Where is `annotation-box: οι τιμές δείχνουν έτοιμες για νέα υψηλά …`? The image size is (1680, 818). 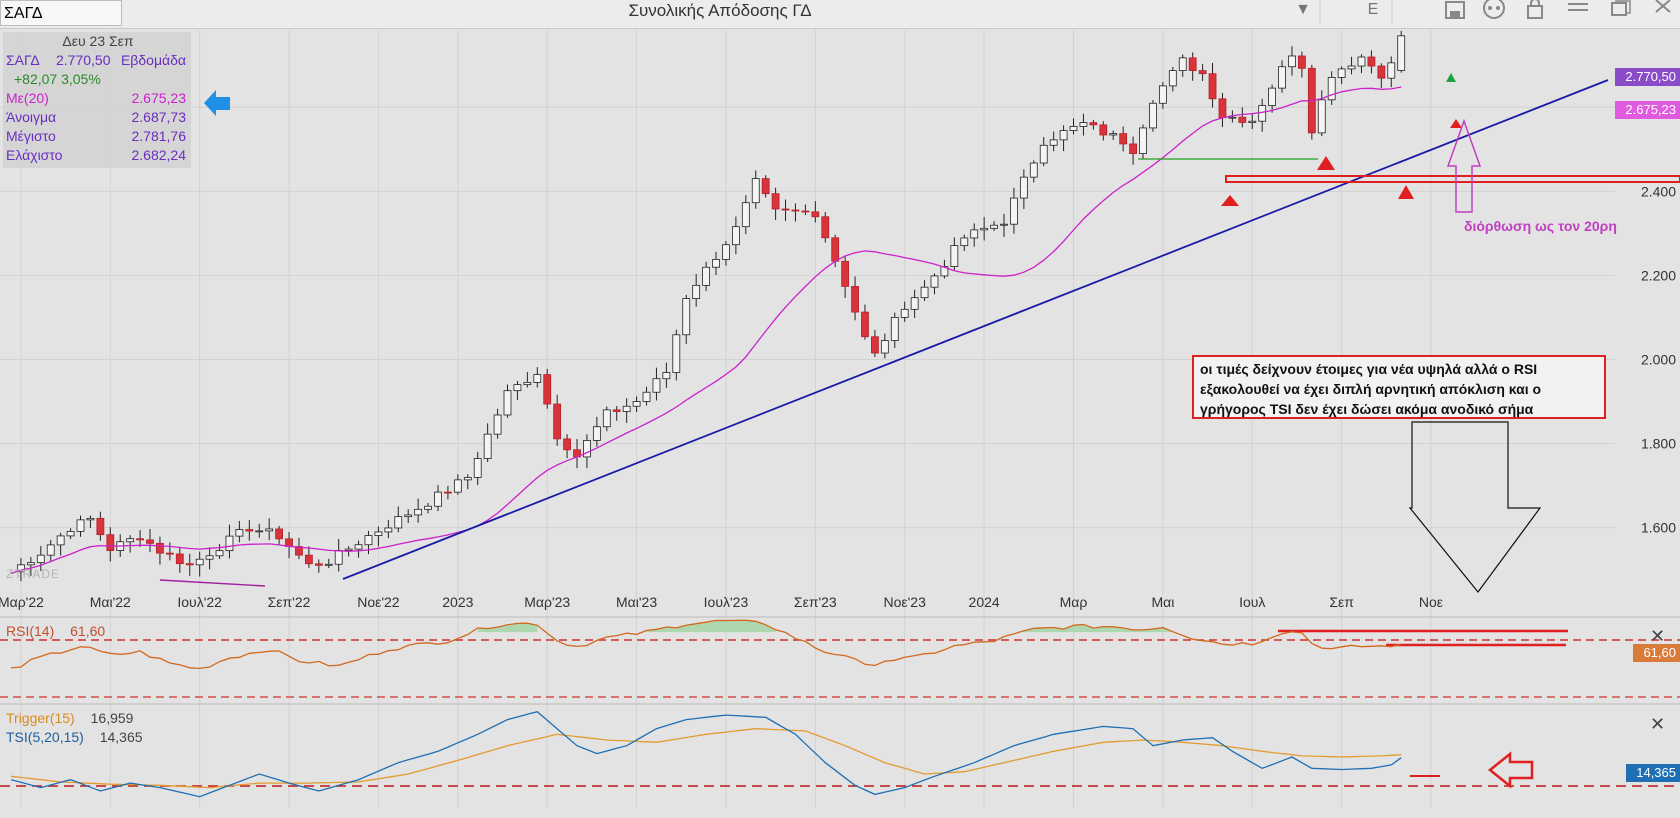 annotation-box: οι τιμές δείχνουν έτοιμες για νέα υψηλά … is located at coordinates (1399, 387).